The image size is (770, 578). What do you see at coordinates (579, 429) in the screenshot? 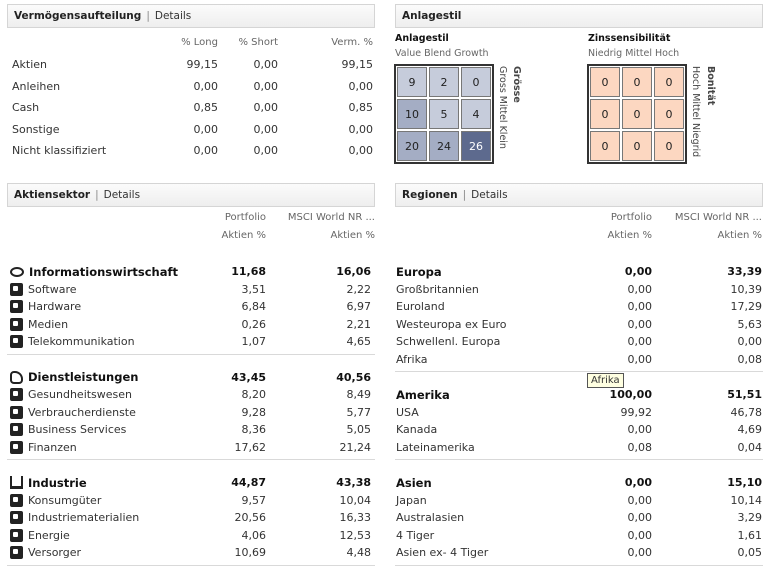
I see `region-row: Kanada 0,00 4,69` at bounding box center [579, 429].